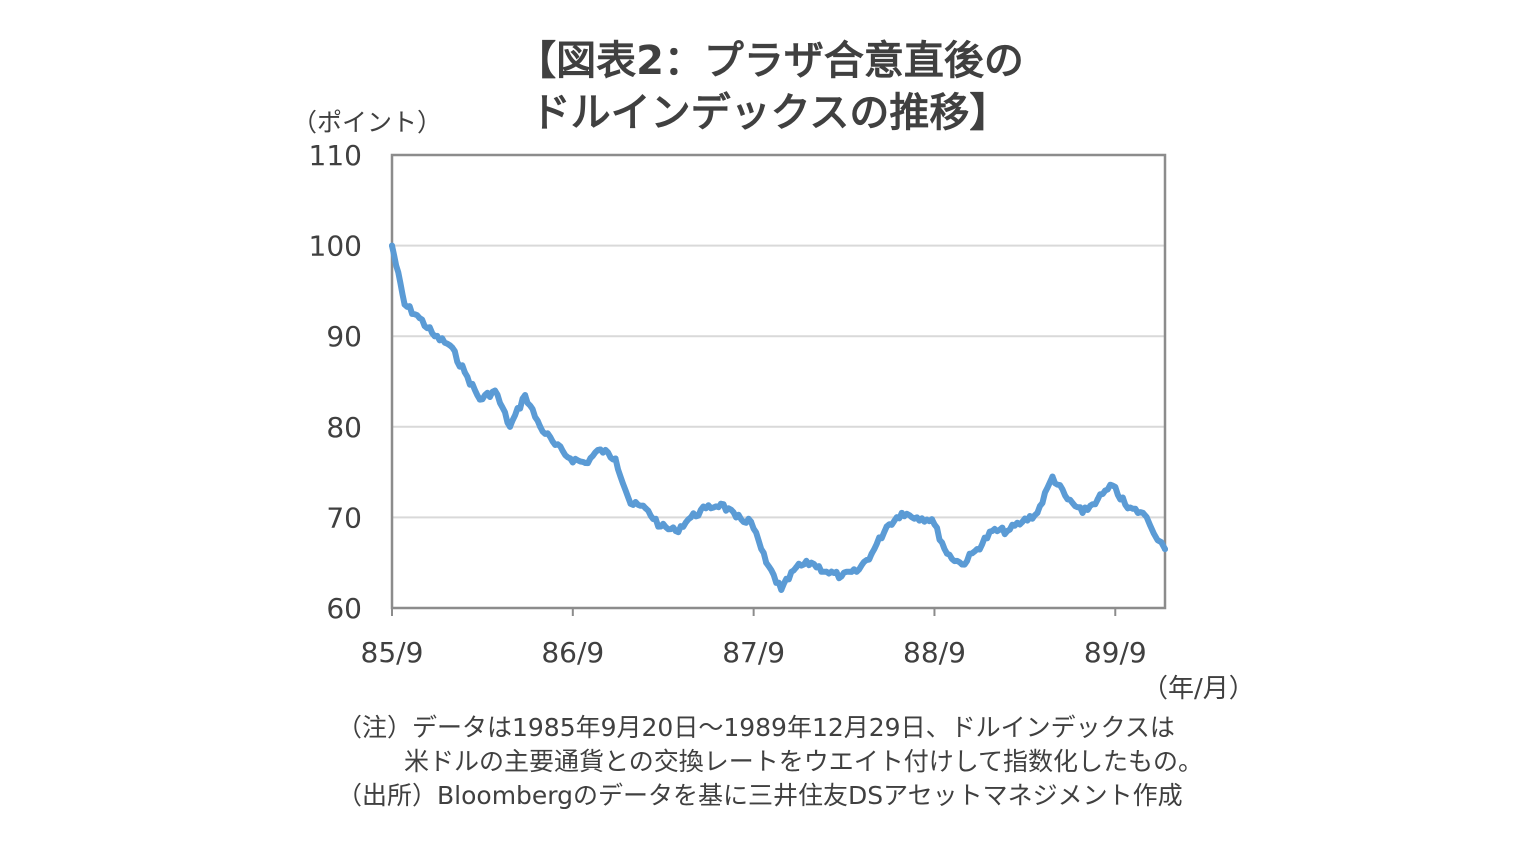 The image size is (1540, 866). Describe the element at coordinates (1198, 689) in the screenshot. I see `x-axis-unit-label: （年/月）` at that location.